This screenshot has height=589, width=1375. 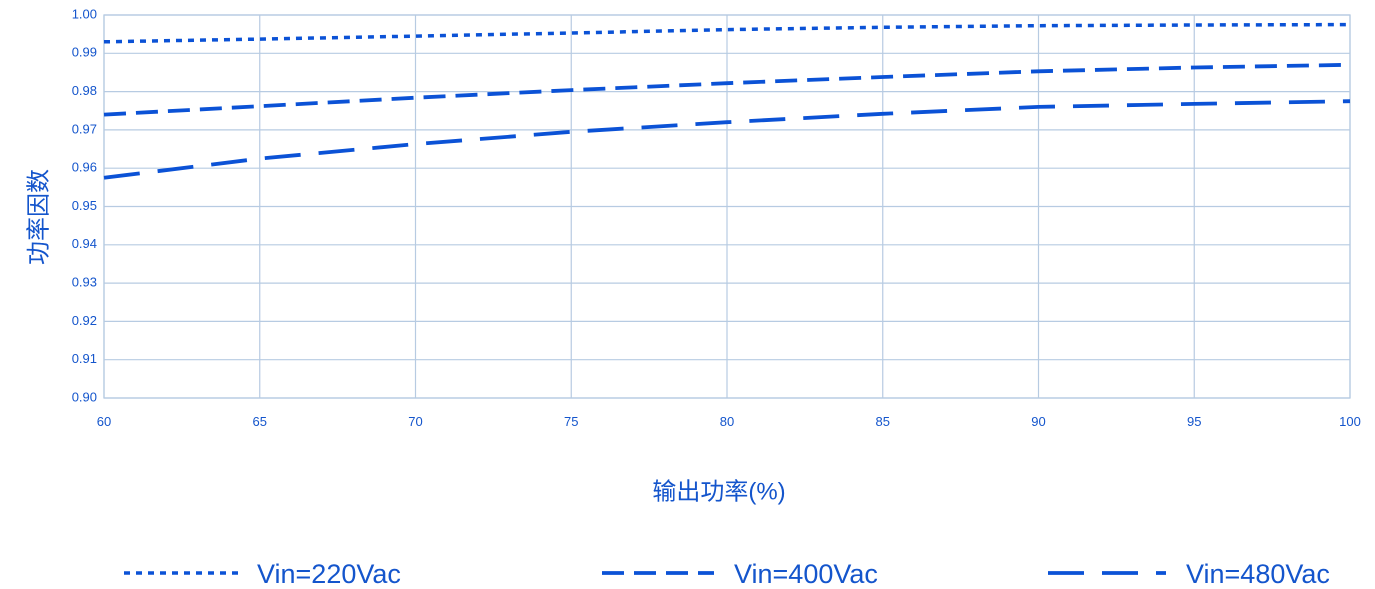 I want to click on y-tick-label: 0.95, so click(x=84, y=205).